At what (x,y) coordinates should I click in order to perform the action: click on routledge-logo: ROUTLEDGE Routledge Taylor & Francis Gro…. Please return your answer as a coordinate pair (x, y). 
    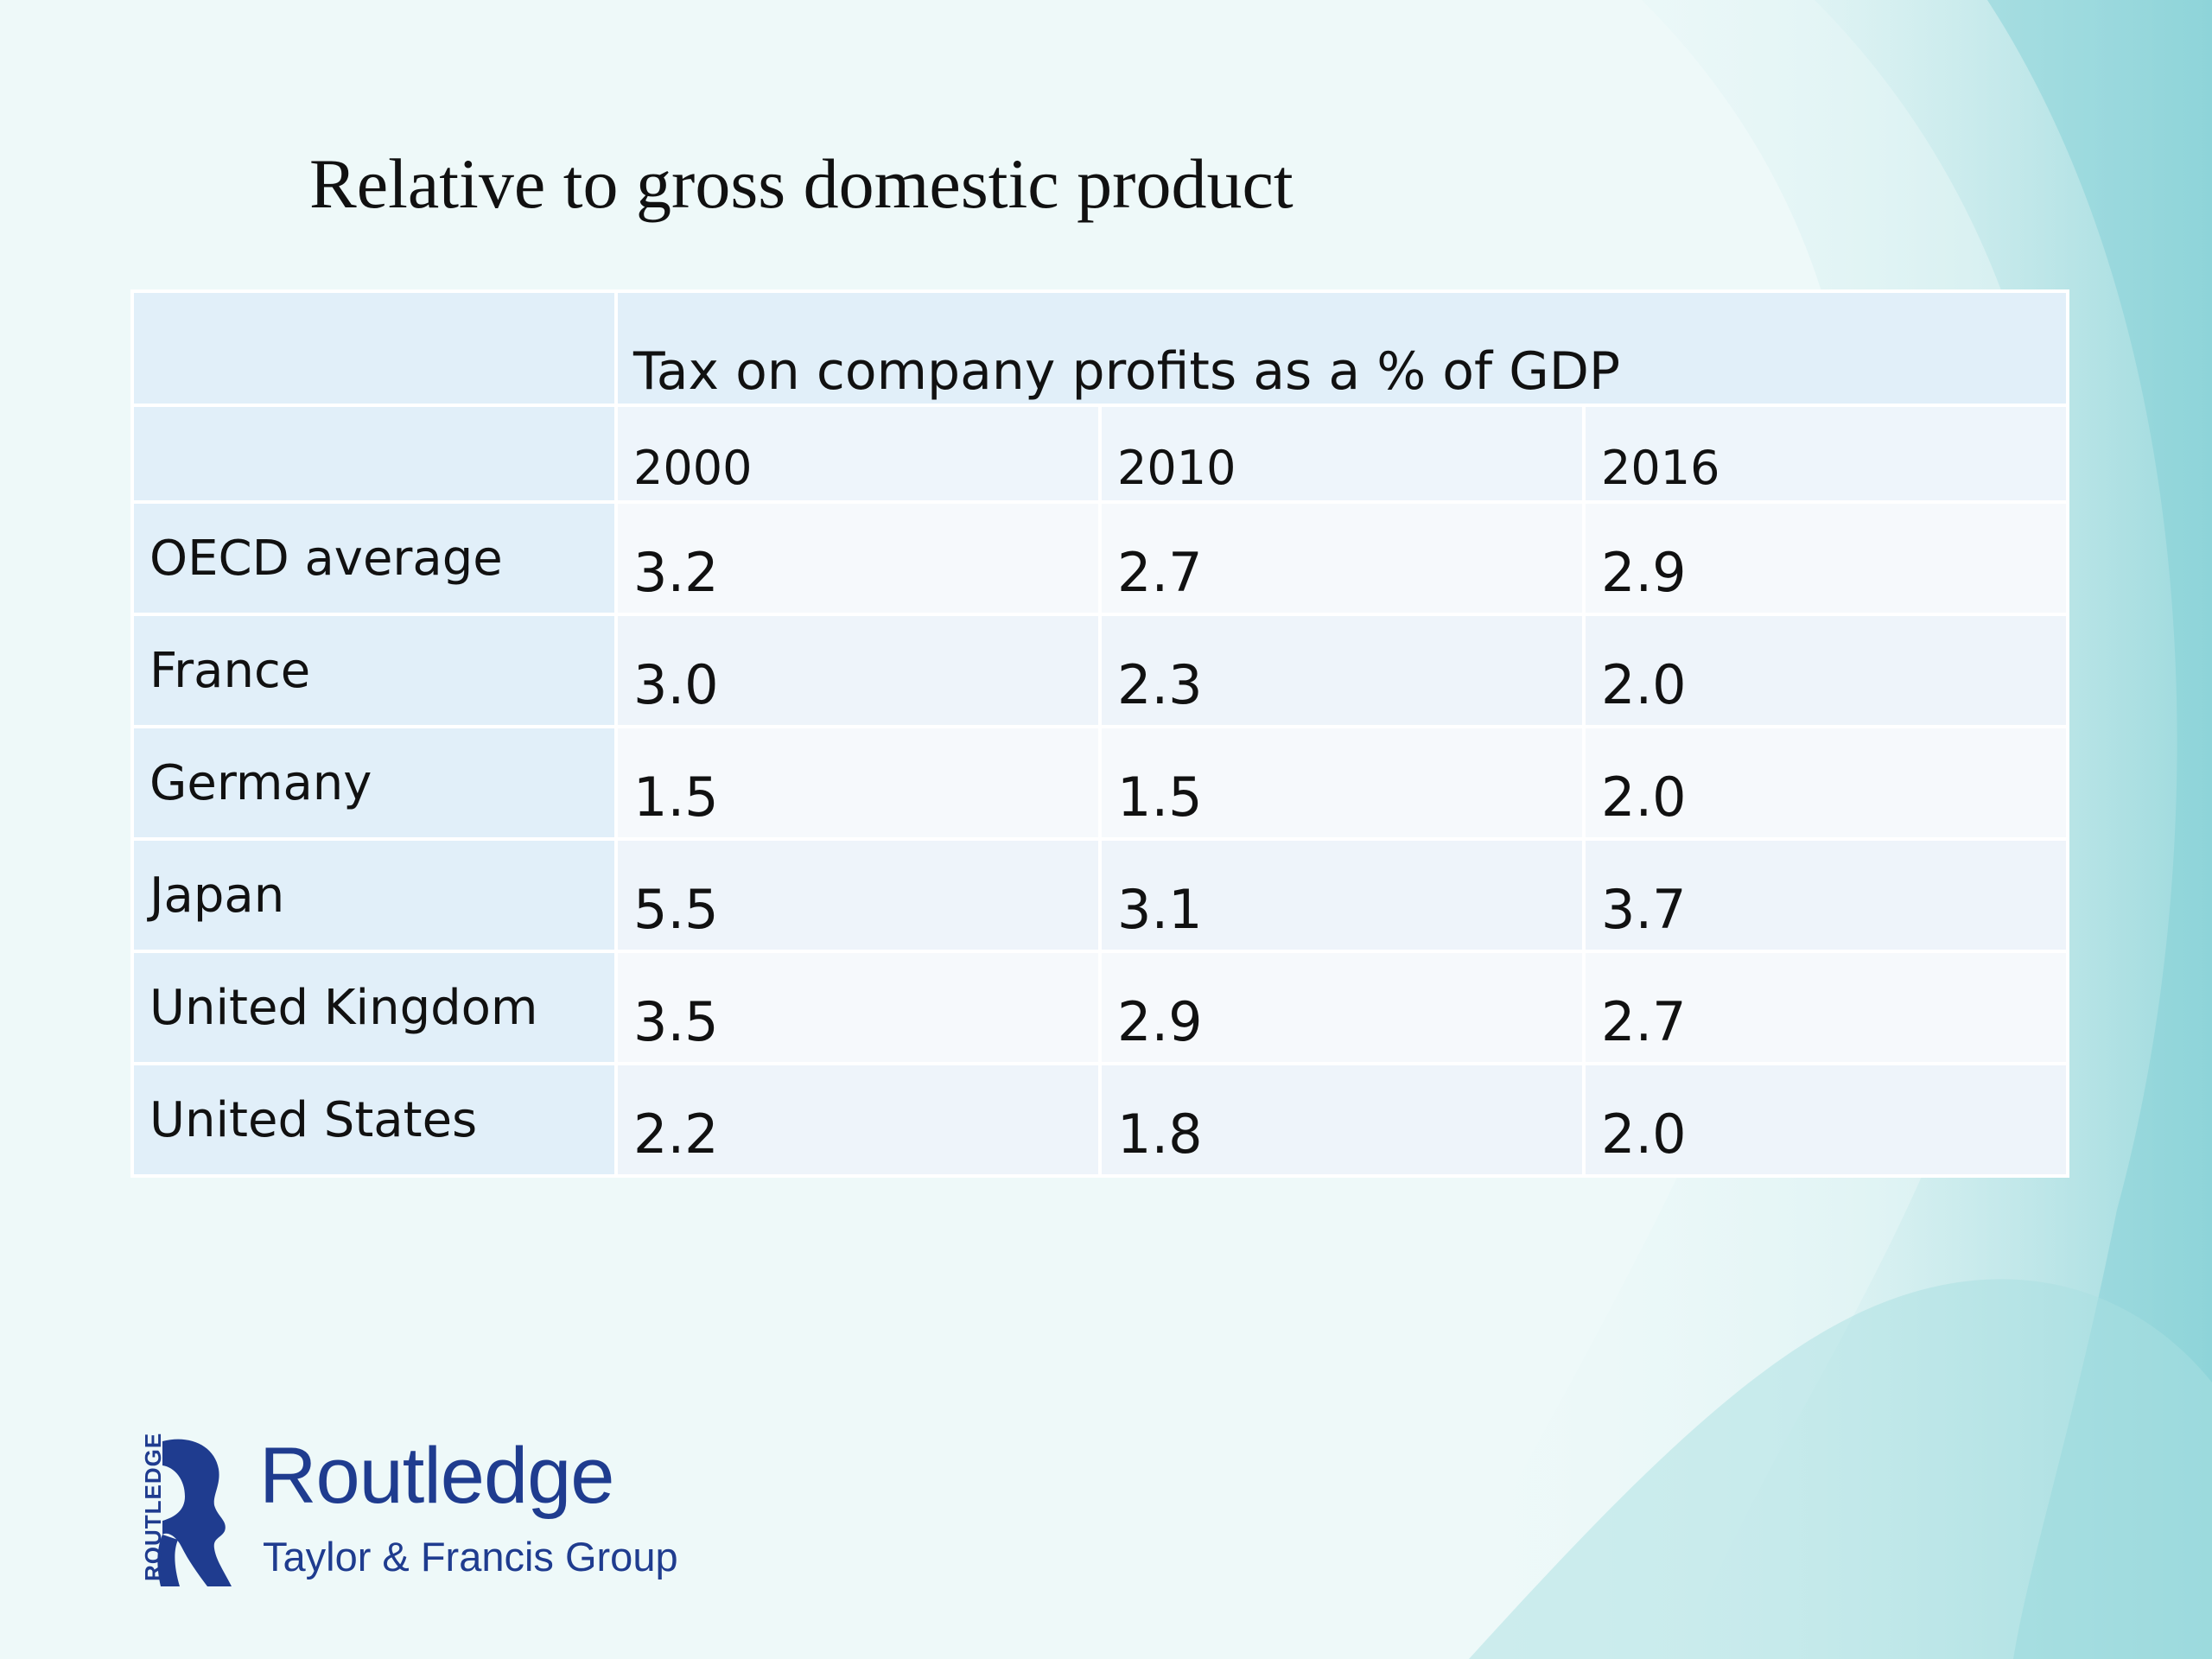
    Looking at the image, I should click on (413, 1511).